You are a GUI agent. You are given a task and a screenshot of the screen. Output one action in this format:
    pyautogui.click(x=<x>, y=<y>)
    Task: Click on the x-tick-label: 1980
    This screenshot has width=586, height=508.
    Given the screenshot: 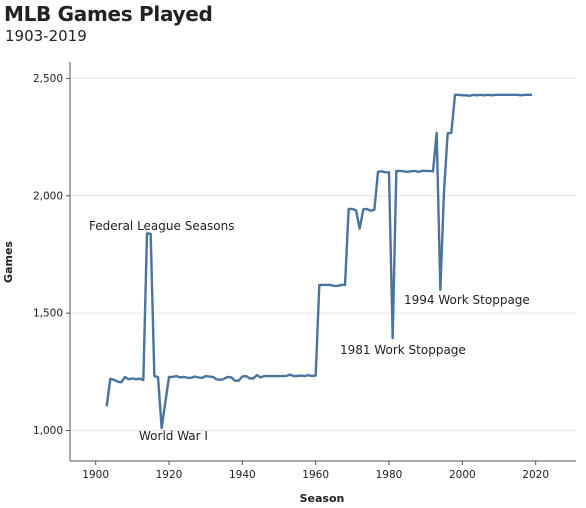 What is the action you would take?
    pyautogui.click(x=389, y=475)
    